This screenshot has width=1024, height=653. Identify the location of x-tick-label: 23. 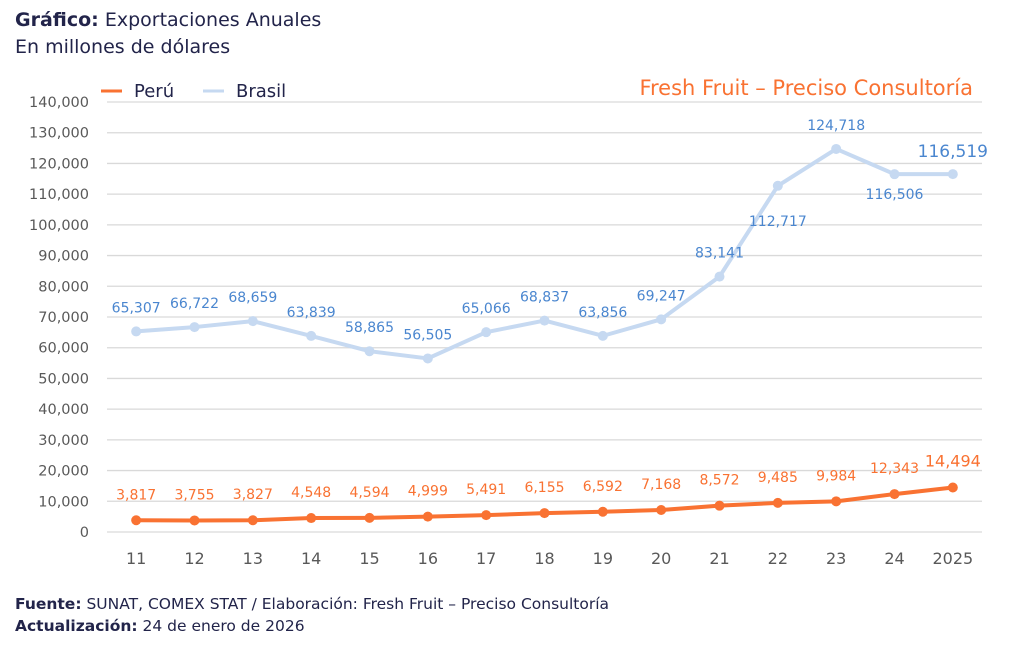
(836, 558).